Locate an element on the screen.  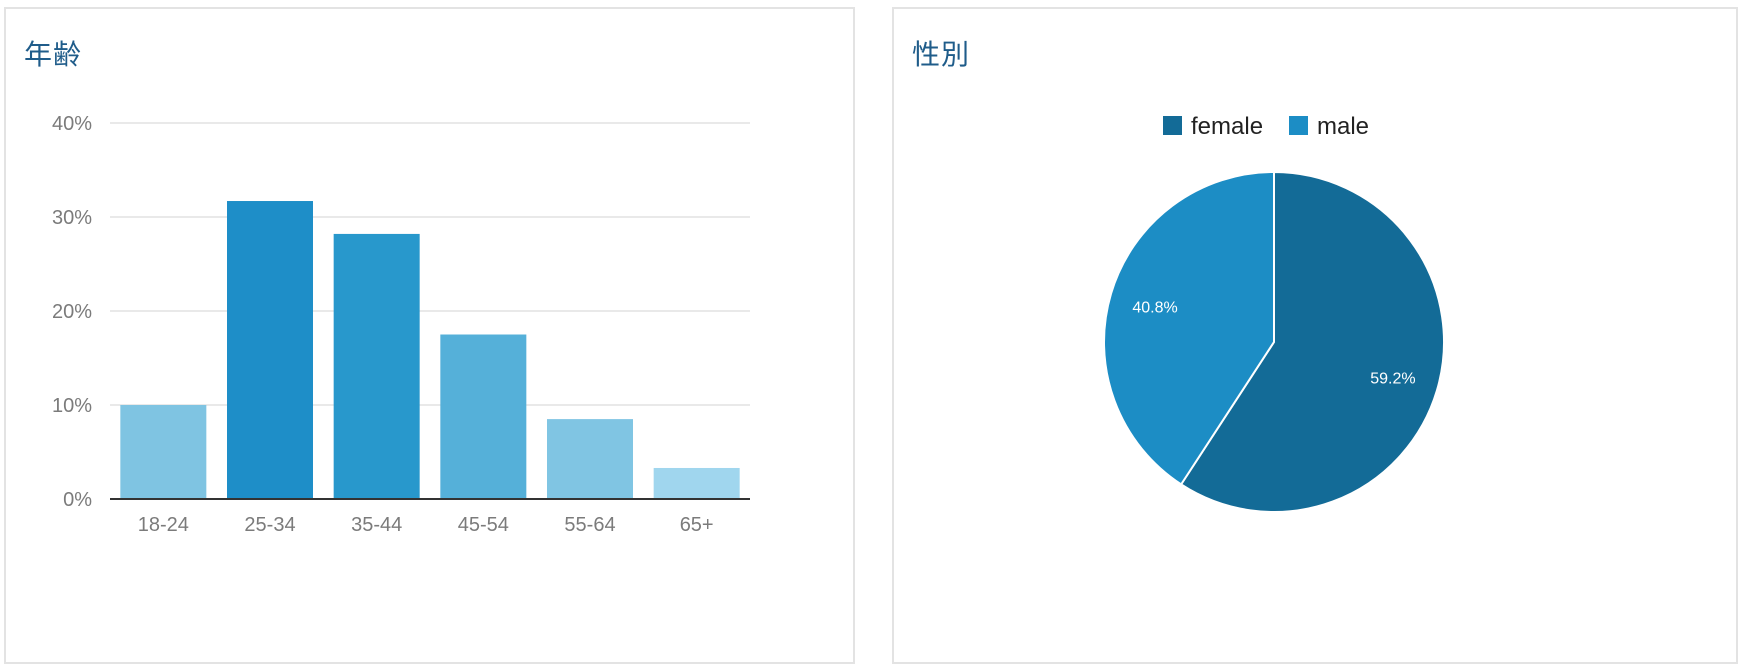
x-tick-label: 65+ is located at coordinates (697, 525).